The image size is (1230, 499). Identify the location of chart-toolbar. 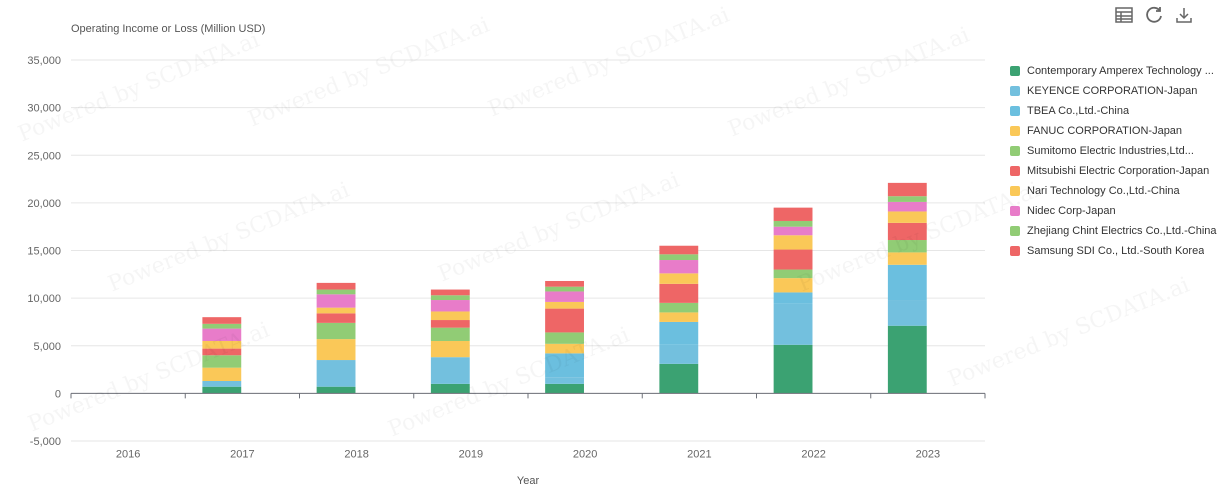
(1154, 15).